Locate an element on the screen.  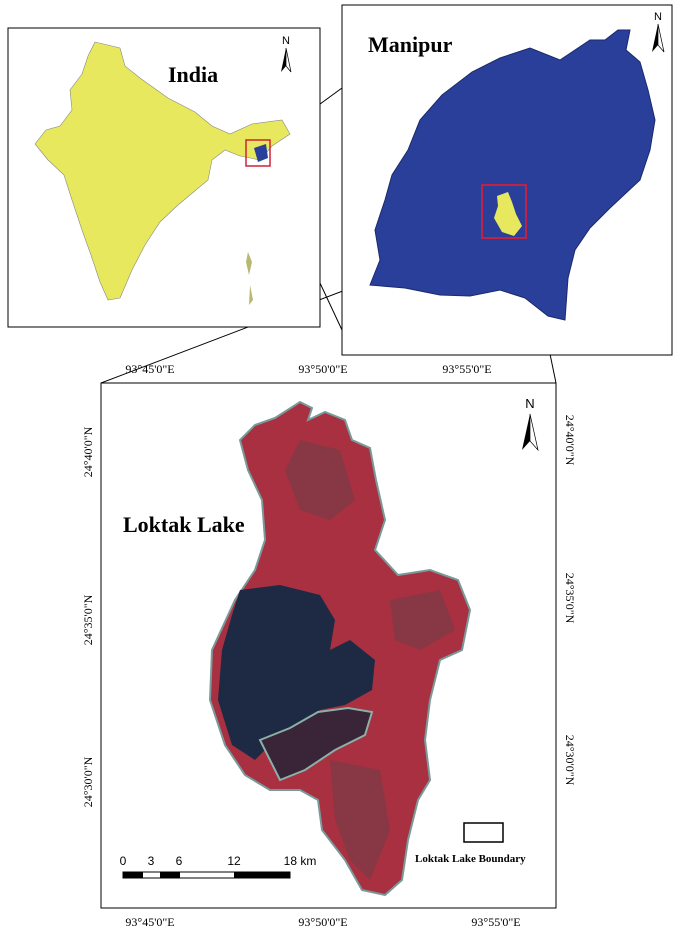
phumdi is located at coordinates (316, 744).